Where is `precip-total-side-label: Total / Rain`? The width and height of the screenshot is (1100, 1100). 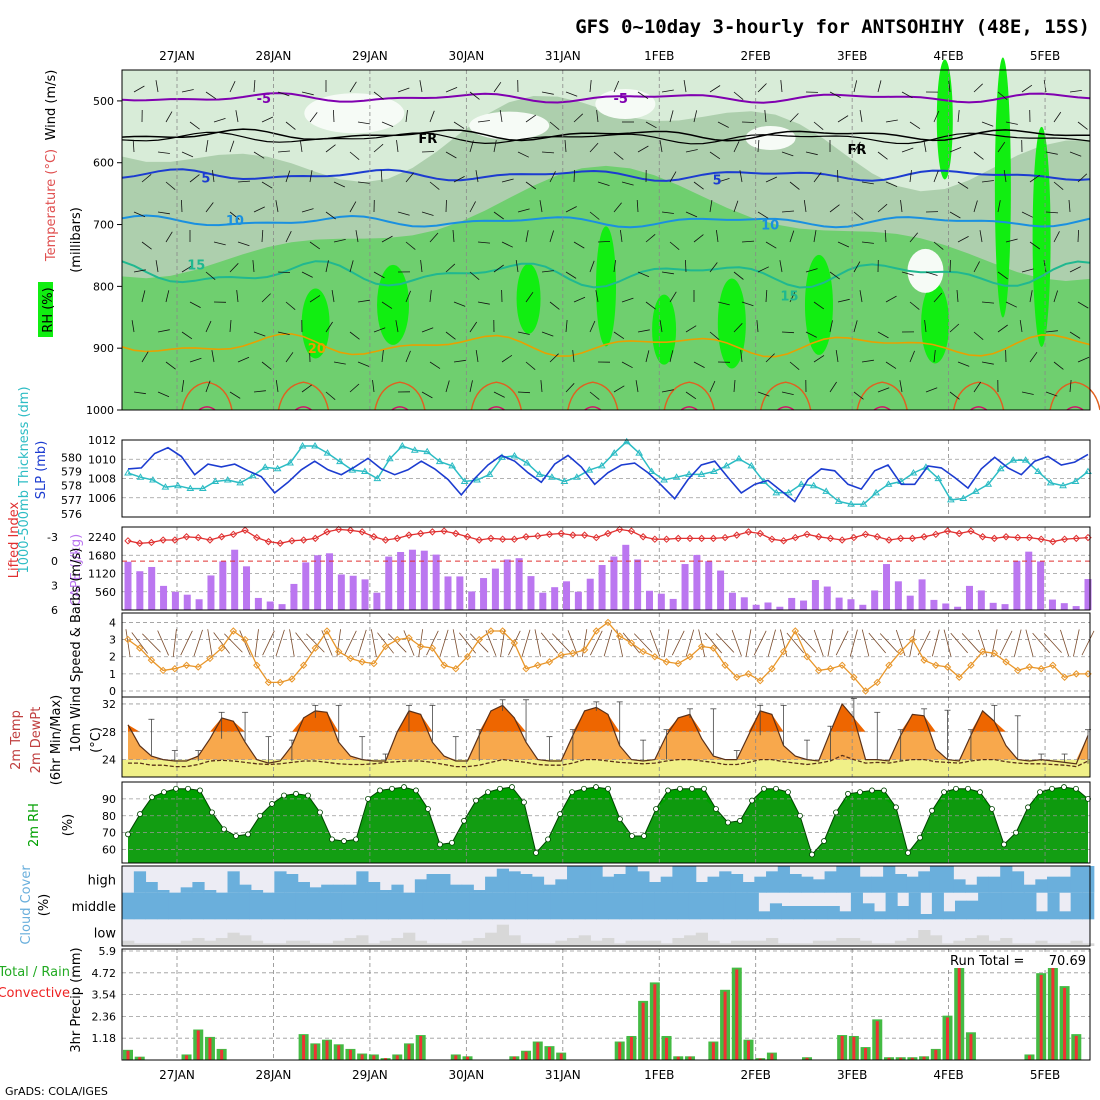 precip-total-side-label: Total / Rain is located at coordinates (35, 972).